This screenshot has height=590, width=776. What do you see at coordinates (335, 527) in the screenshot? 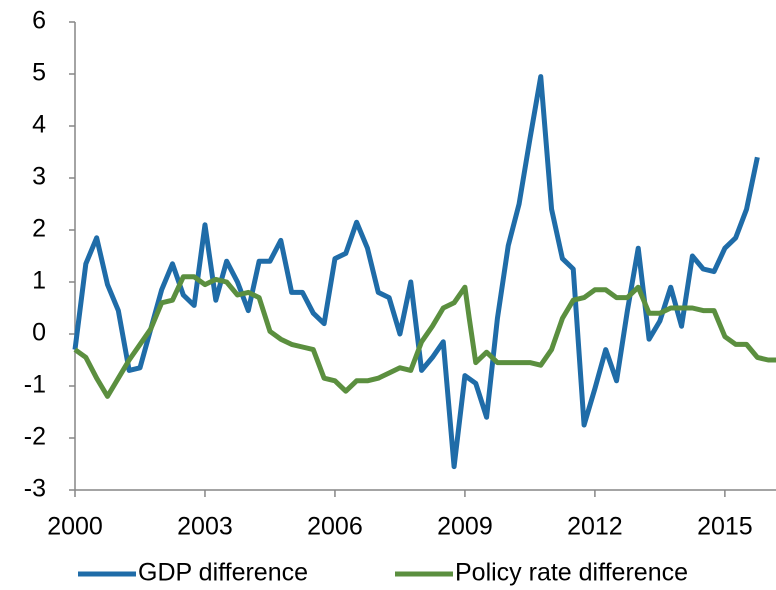
I see `x-tick-label: 2006` at bounding box center [335, 527].